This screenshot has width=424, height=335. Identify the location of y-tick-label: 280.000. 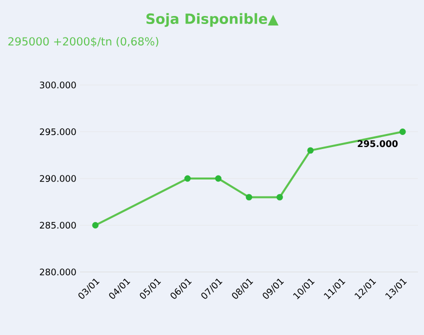
(58, 272).